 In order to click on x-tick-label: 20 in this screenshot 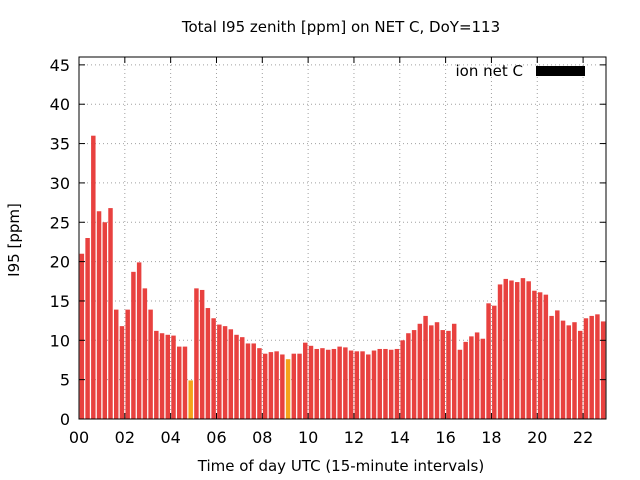, I will do `click(537, 437)`.